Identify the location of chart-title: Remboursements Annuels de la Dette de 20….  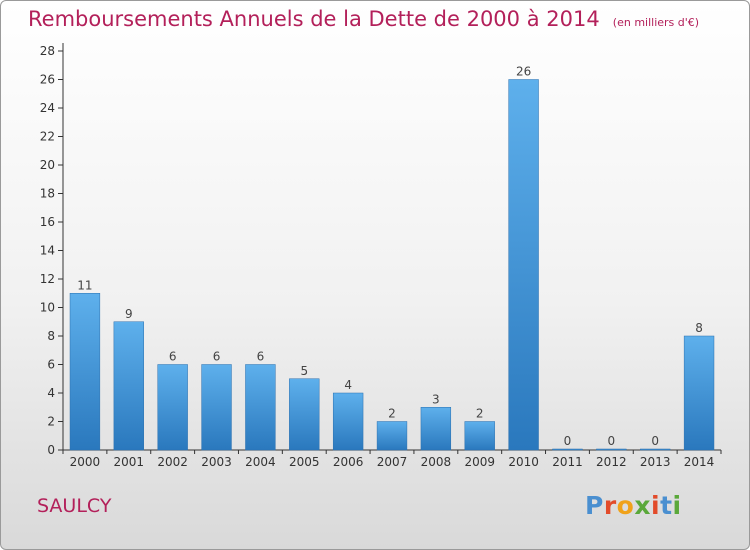
(363, 19).